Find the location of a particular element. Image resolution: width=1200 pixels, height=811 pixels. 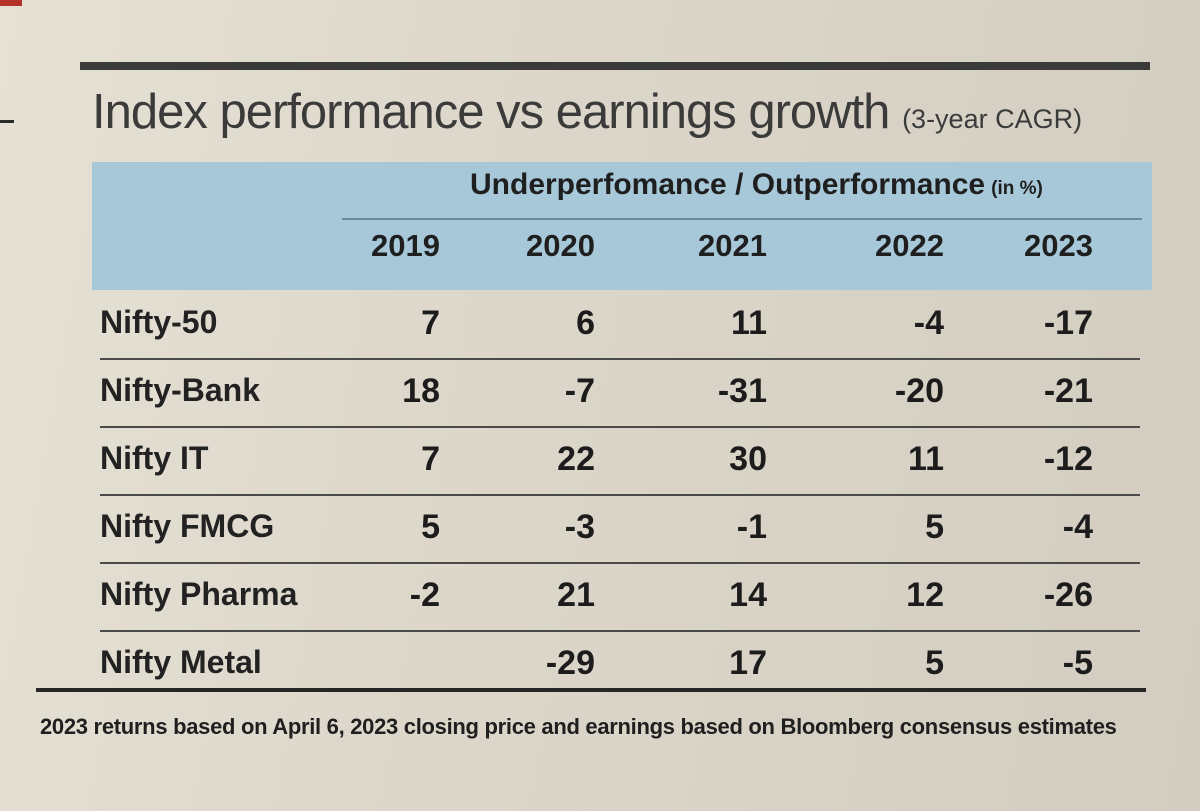

row-label: Nifty Metal is located at coordinates (181, 662).